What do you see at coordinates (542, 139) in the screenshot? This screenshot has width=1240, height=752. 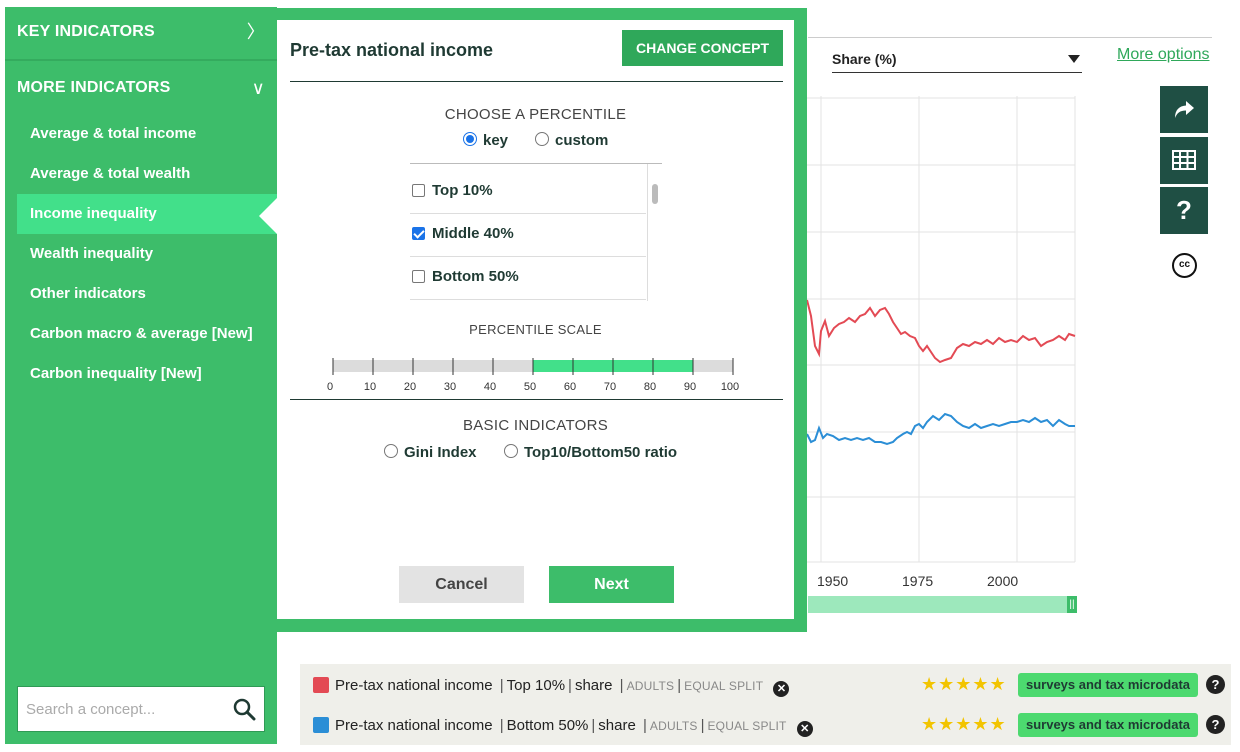 I see `mode-custom-radio` at bounding box center [542, 139].